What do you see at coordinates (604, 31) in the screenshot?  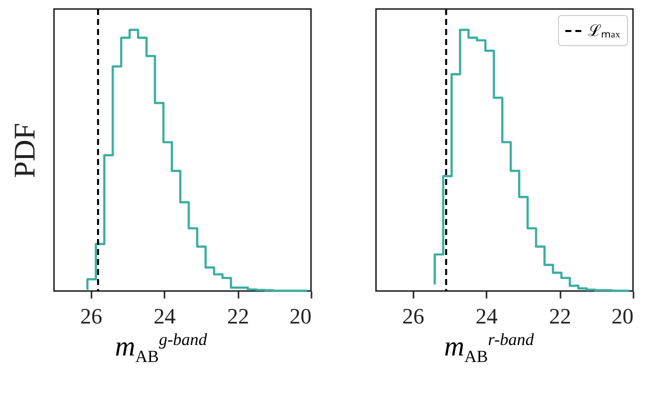 I see `ref-line-label: ℒₘₐₓ` at bounding box center [604, 31].